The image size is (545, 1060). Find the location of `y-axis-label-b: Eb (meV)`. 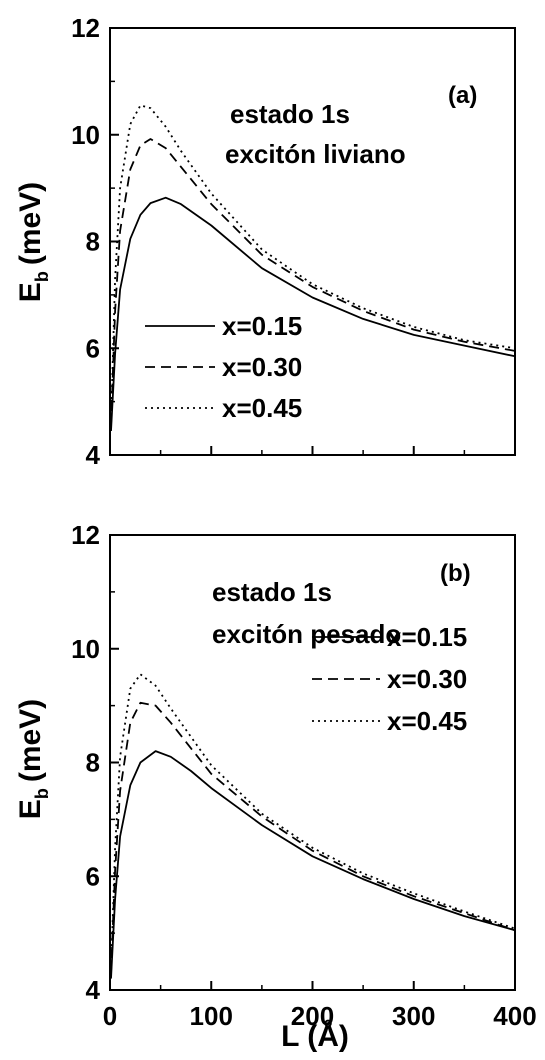

y-axis-label-b: Eb (meV) is located at coordinates (33, 759).